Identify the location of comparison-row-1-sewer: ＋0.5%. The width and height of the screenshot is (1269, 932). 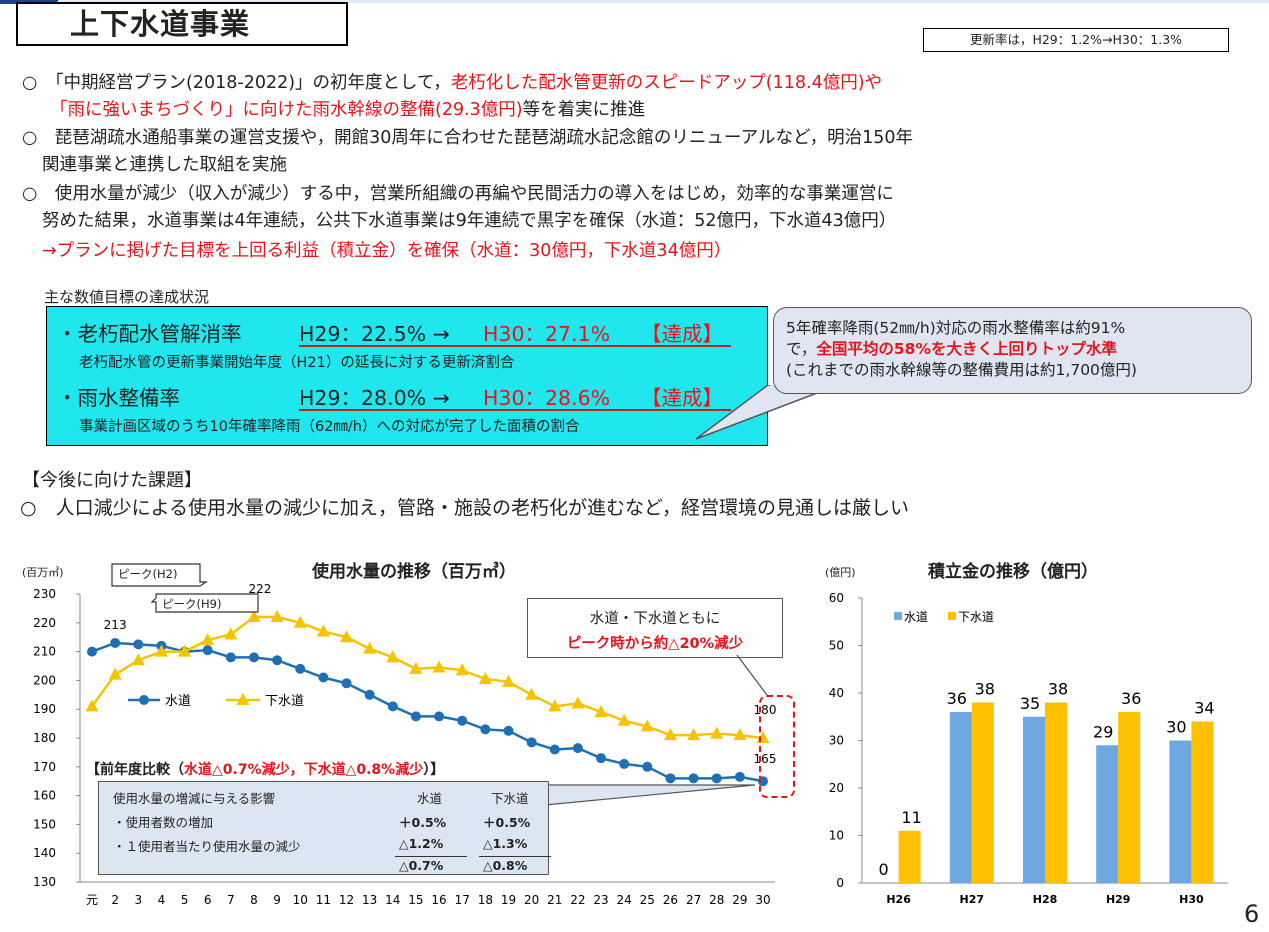
(507, 822).